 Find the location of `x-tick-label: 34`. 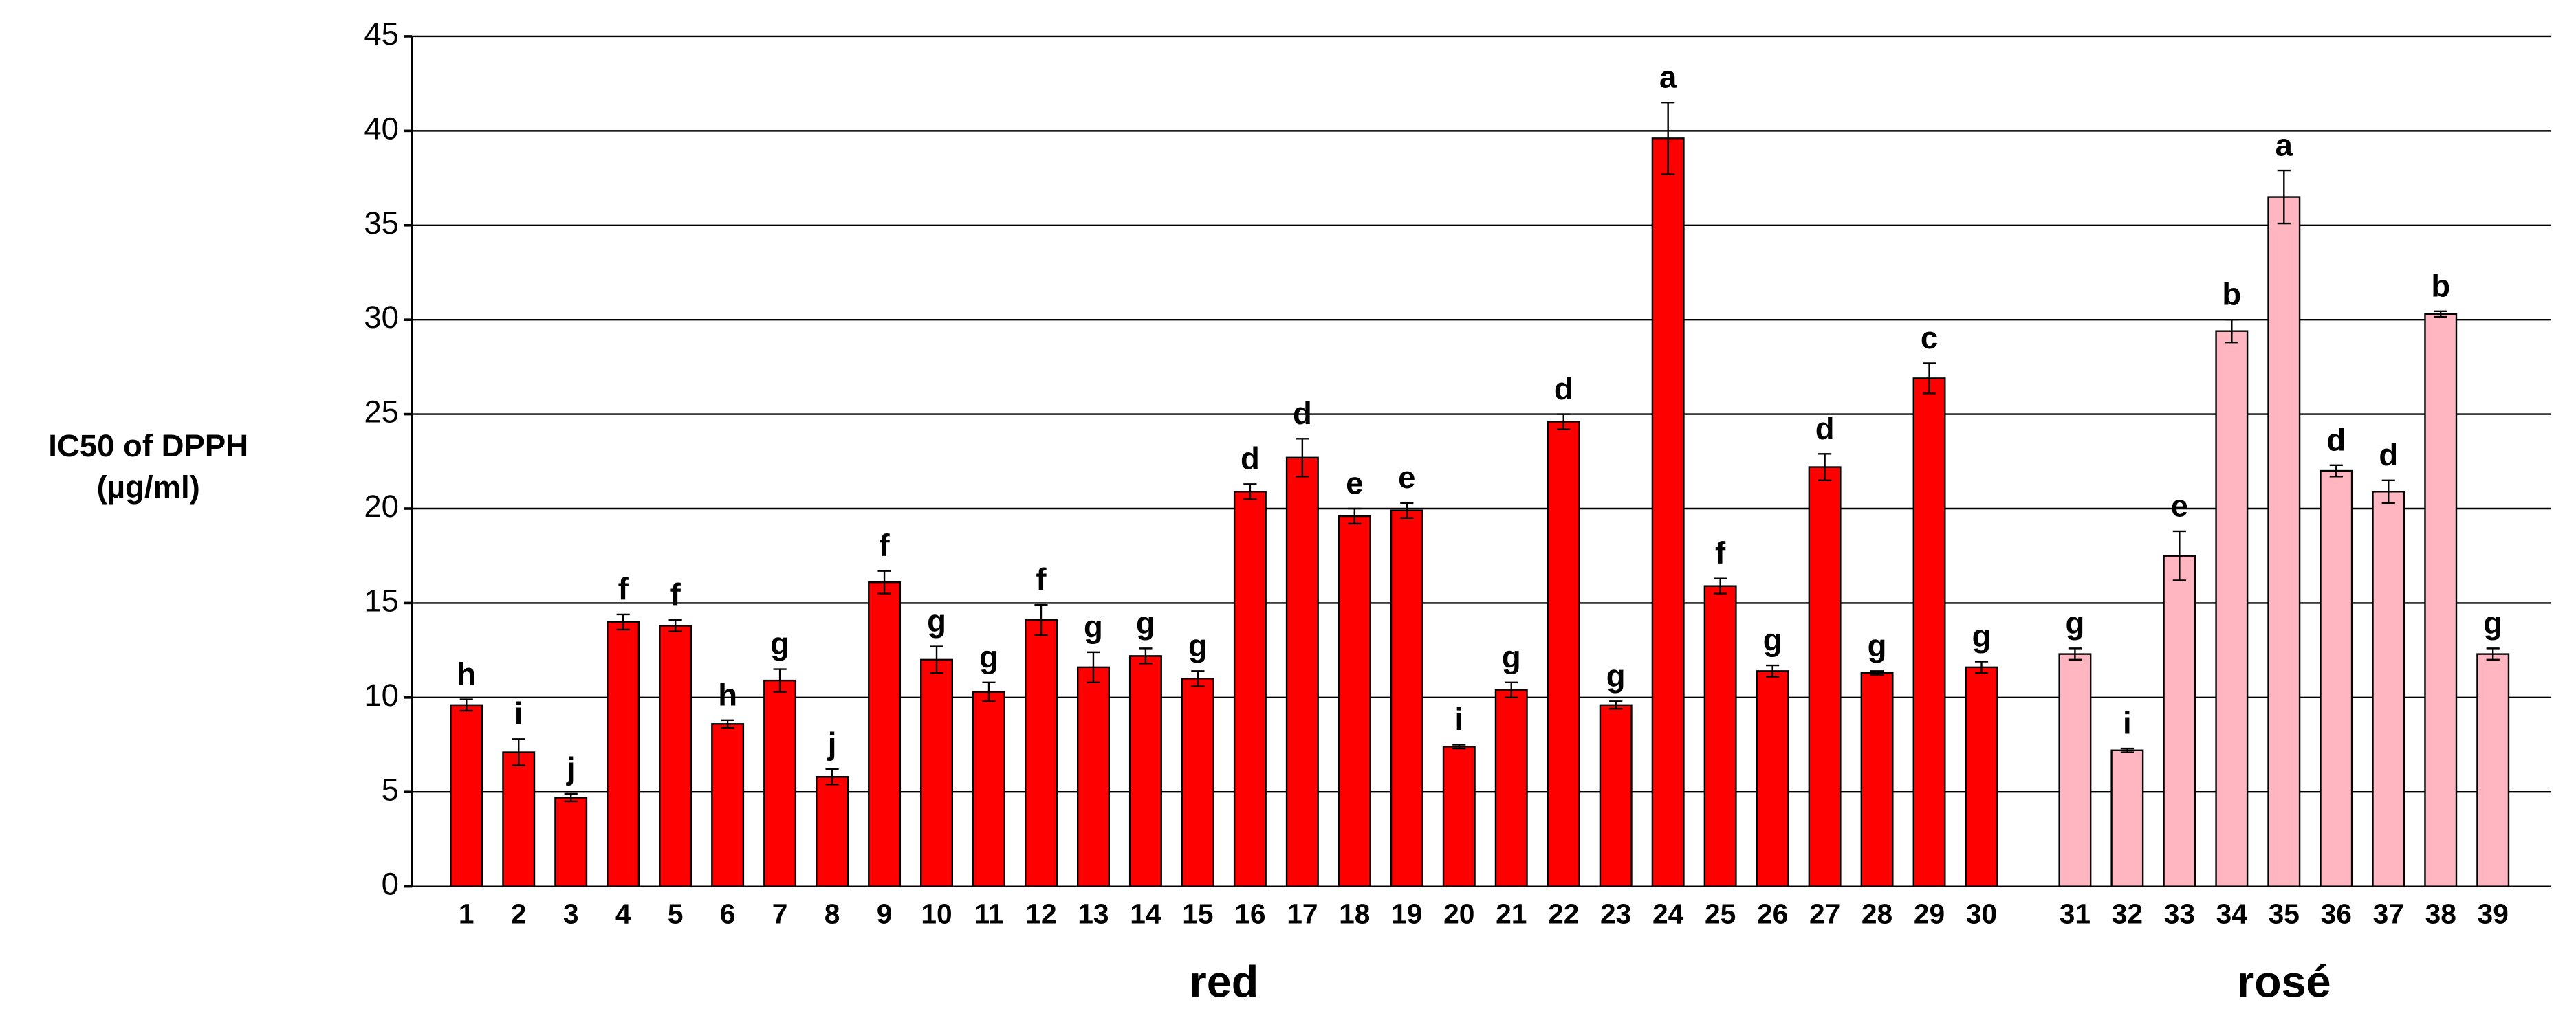

x-tick-label: 34 is located at coordinates (2232, 914).